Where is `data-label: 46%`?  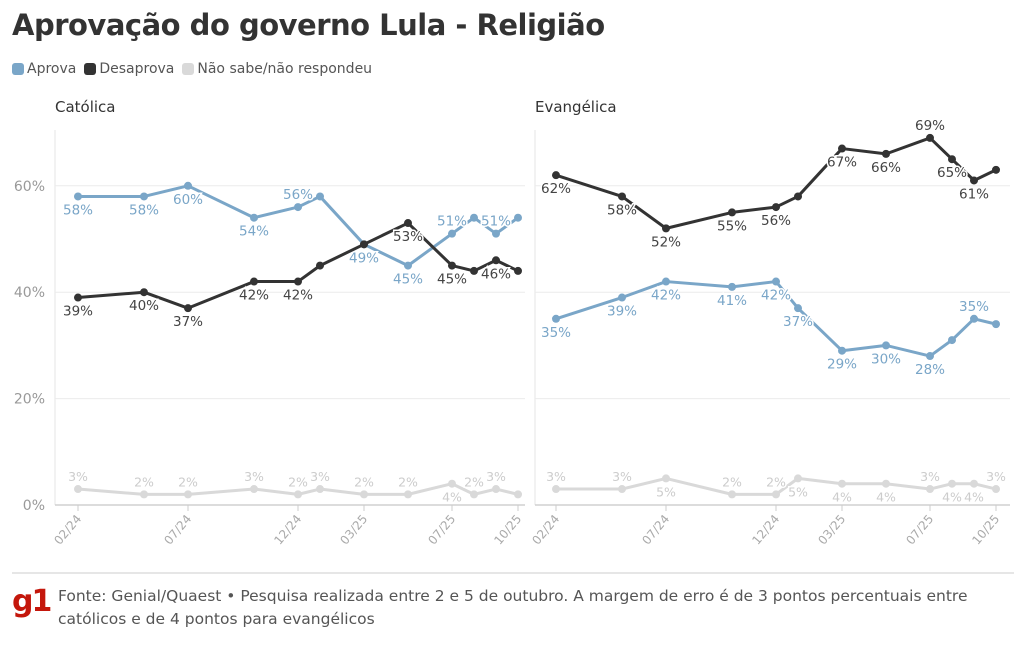
data-label: 46% is located at coordinates (496, 274).